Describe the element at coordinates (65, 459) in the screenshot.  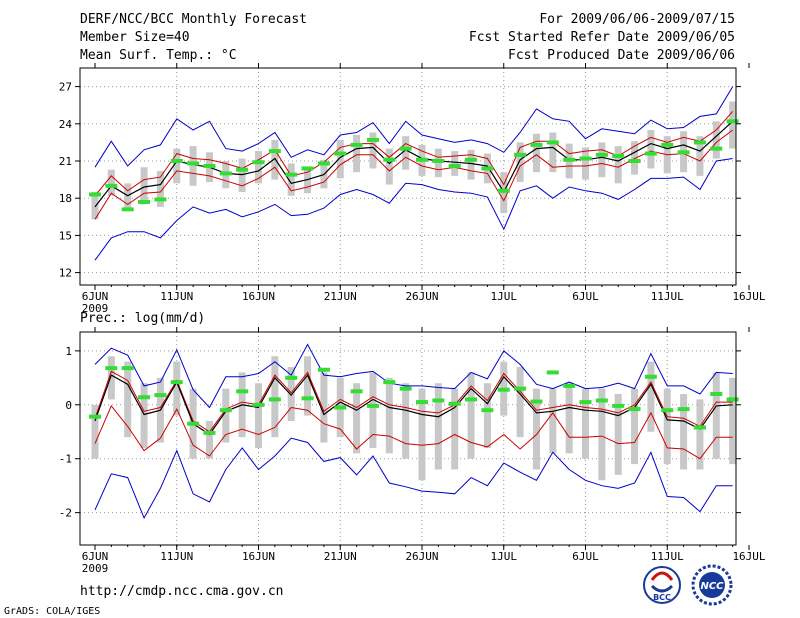
I see `prec-ytick-label: -1` at that location.